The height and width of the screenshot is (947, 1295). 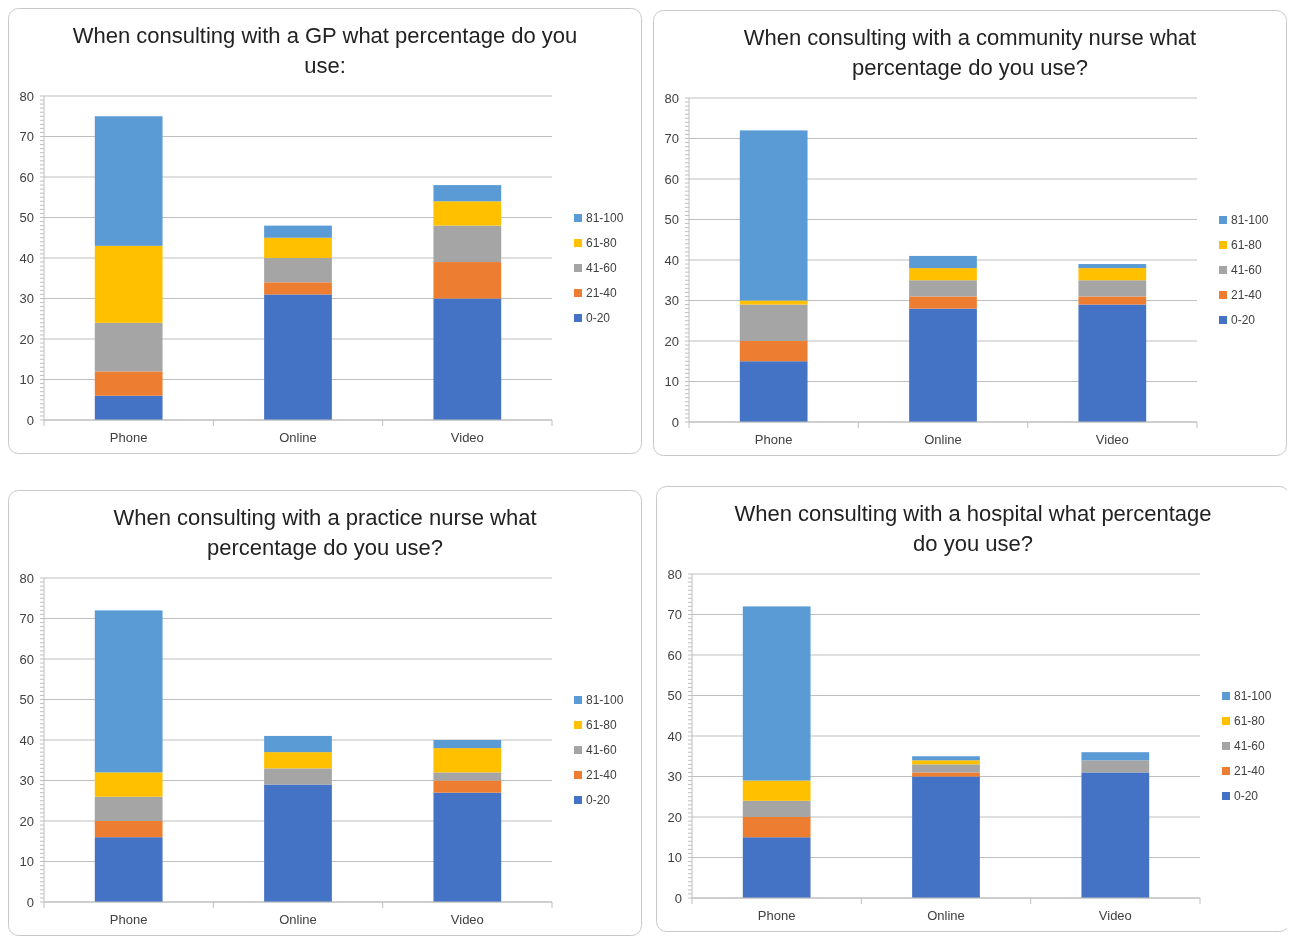 I want to click on chart-title: When consulting with a practice nurse what percentage do you use?, so click(x=325, y=532).